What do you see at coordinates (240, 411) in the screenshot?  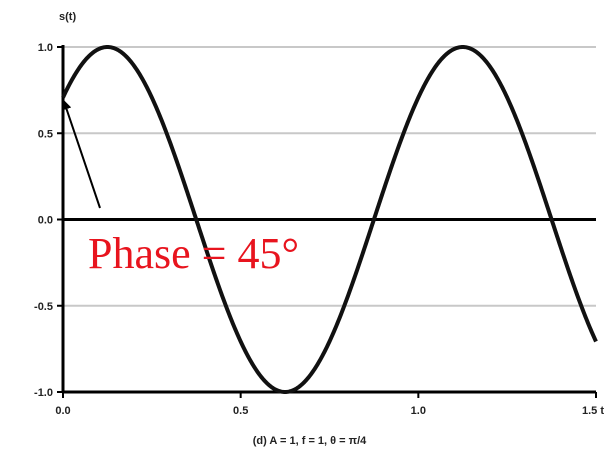 I see `x-tick-label-1: 0.5` at bounding box center [240, 411].